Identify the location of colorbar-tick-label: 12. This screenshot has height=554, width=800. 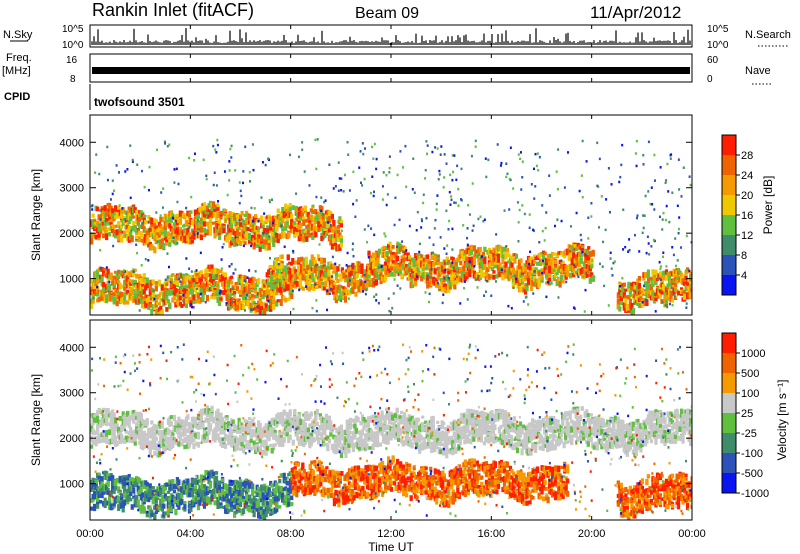
(747, 236).